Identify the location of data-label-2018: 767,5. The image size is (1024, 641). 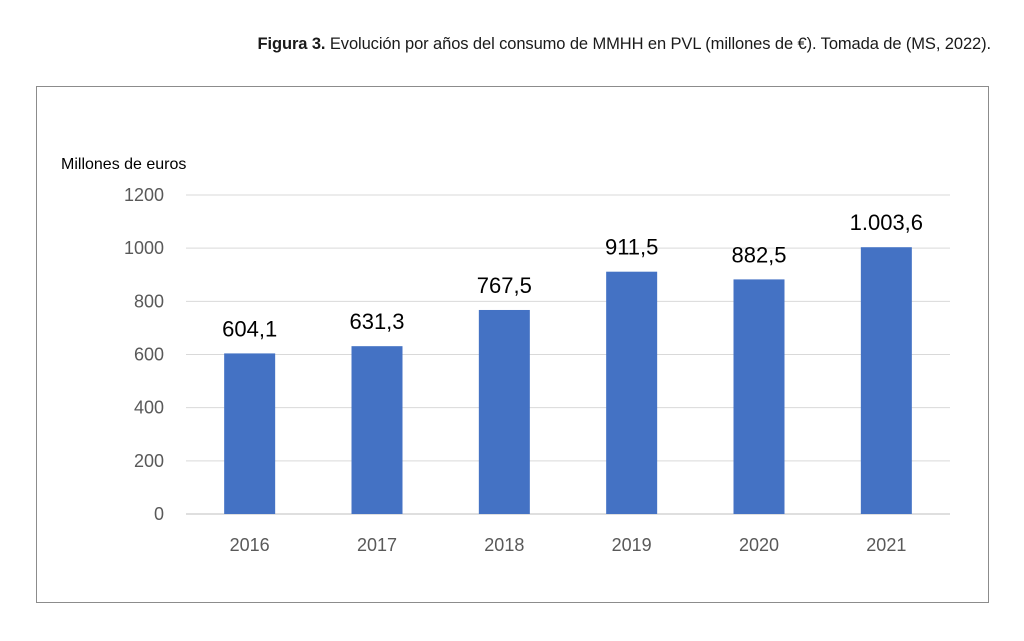
(504, 285).